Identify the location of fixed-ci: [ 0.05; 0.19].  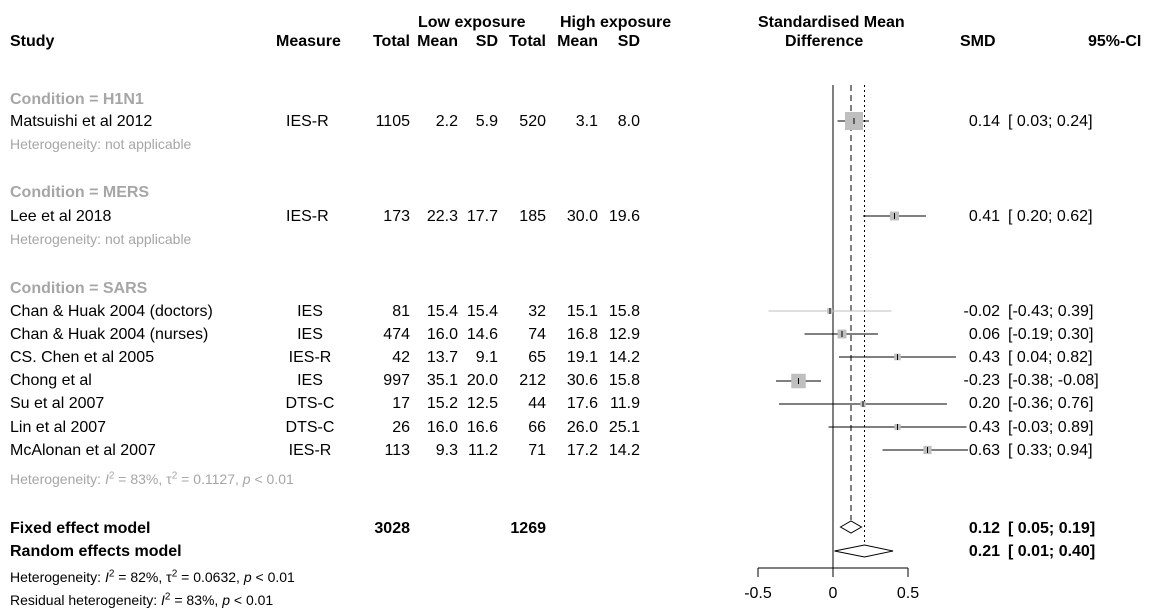
(1052, 528).